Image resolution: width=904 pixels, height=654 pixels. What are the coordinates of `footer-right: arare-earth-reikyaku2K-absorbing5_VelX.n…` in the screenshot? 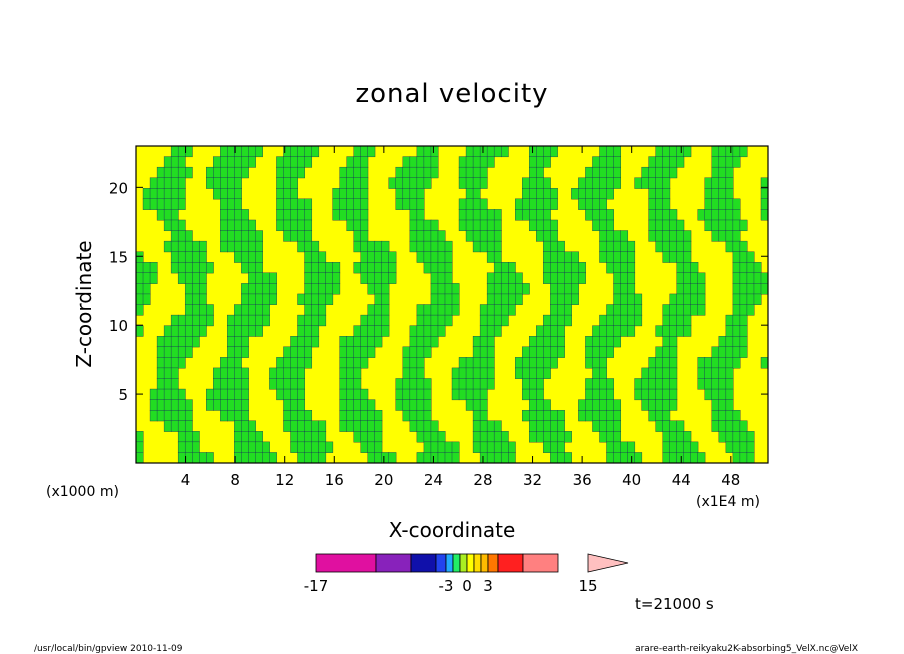 It's located at (746, 649).